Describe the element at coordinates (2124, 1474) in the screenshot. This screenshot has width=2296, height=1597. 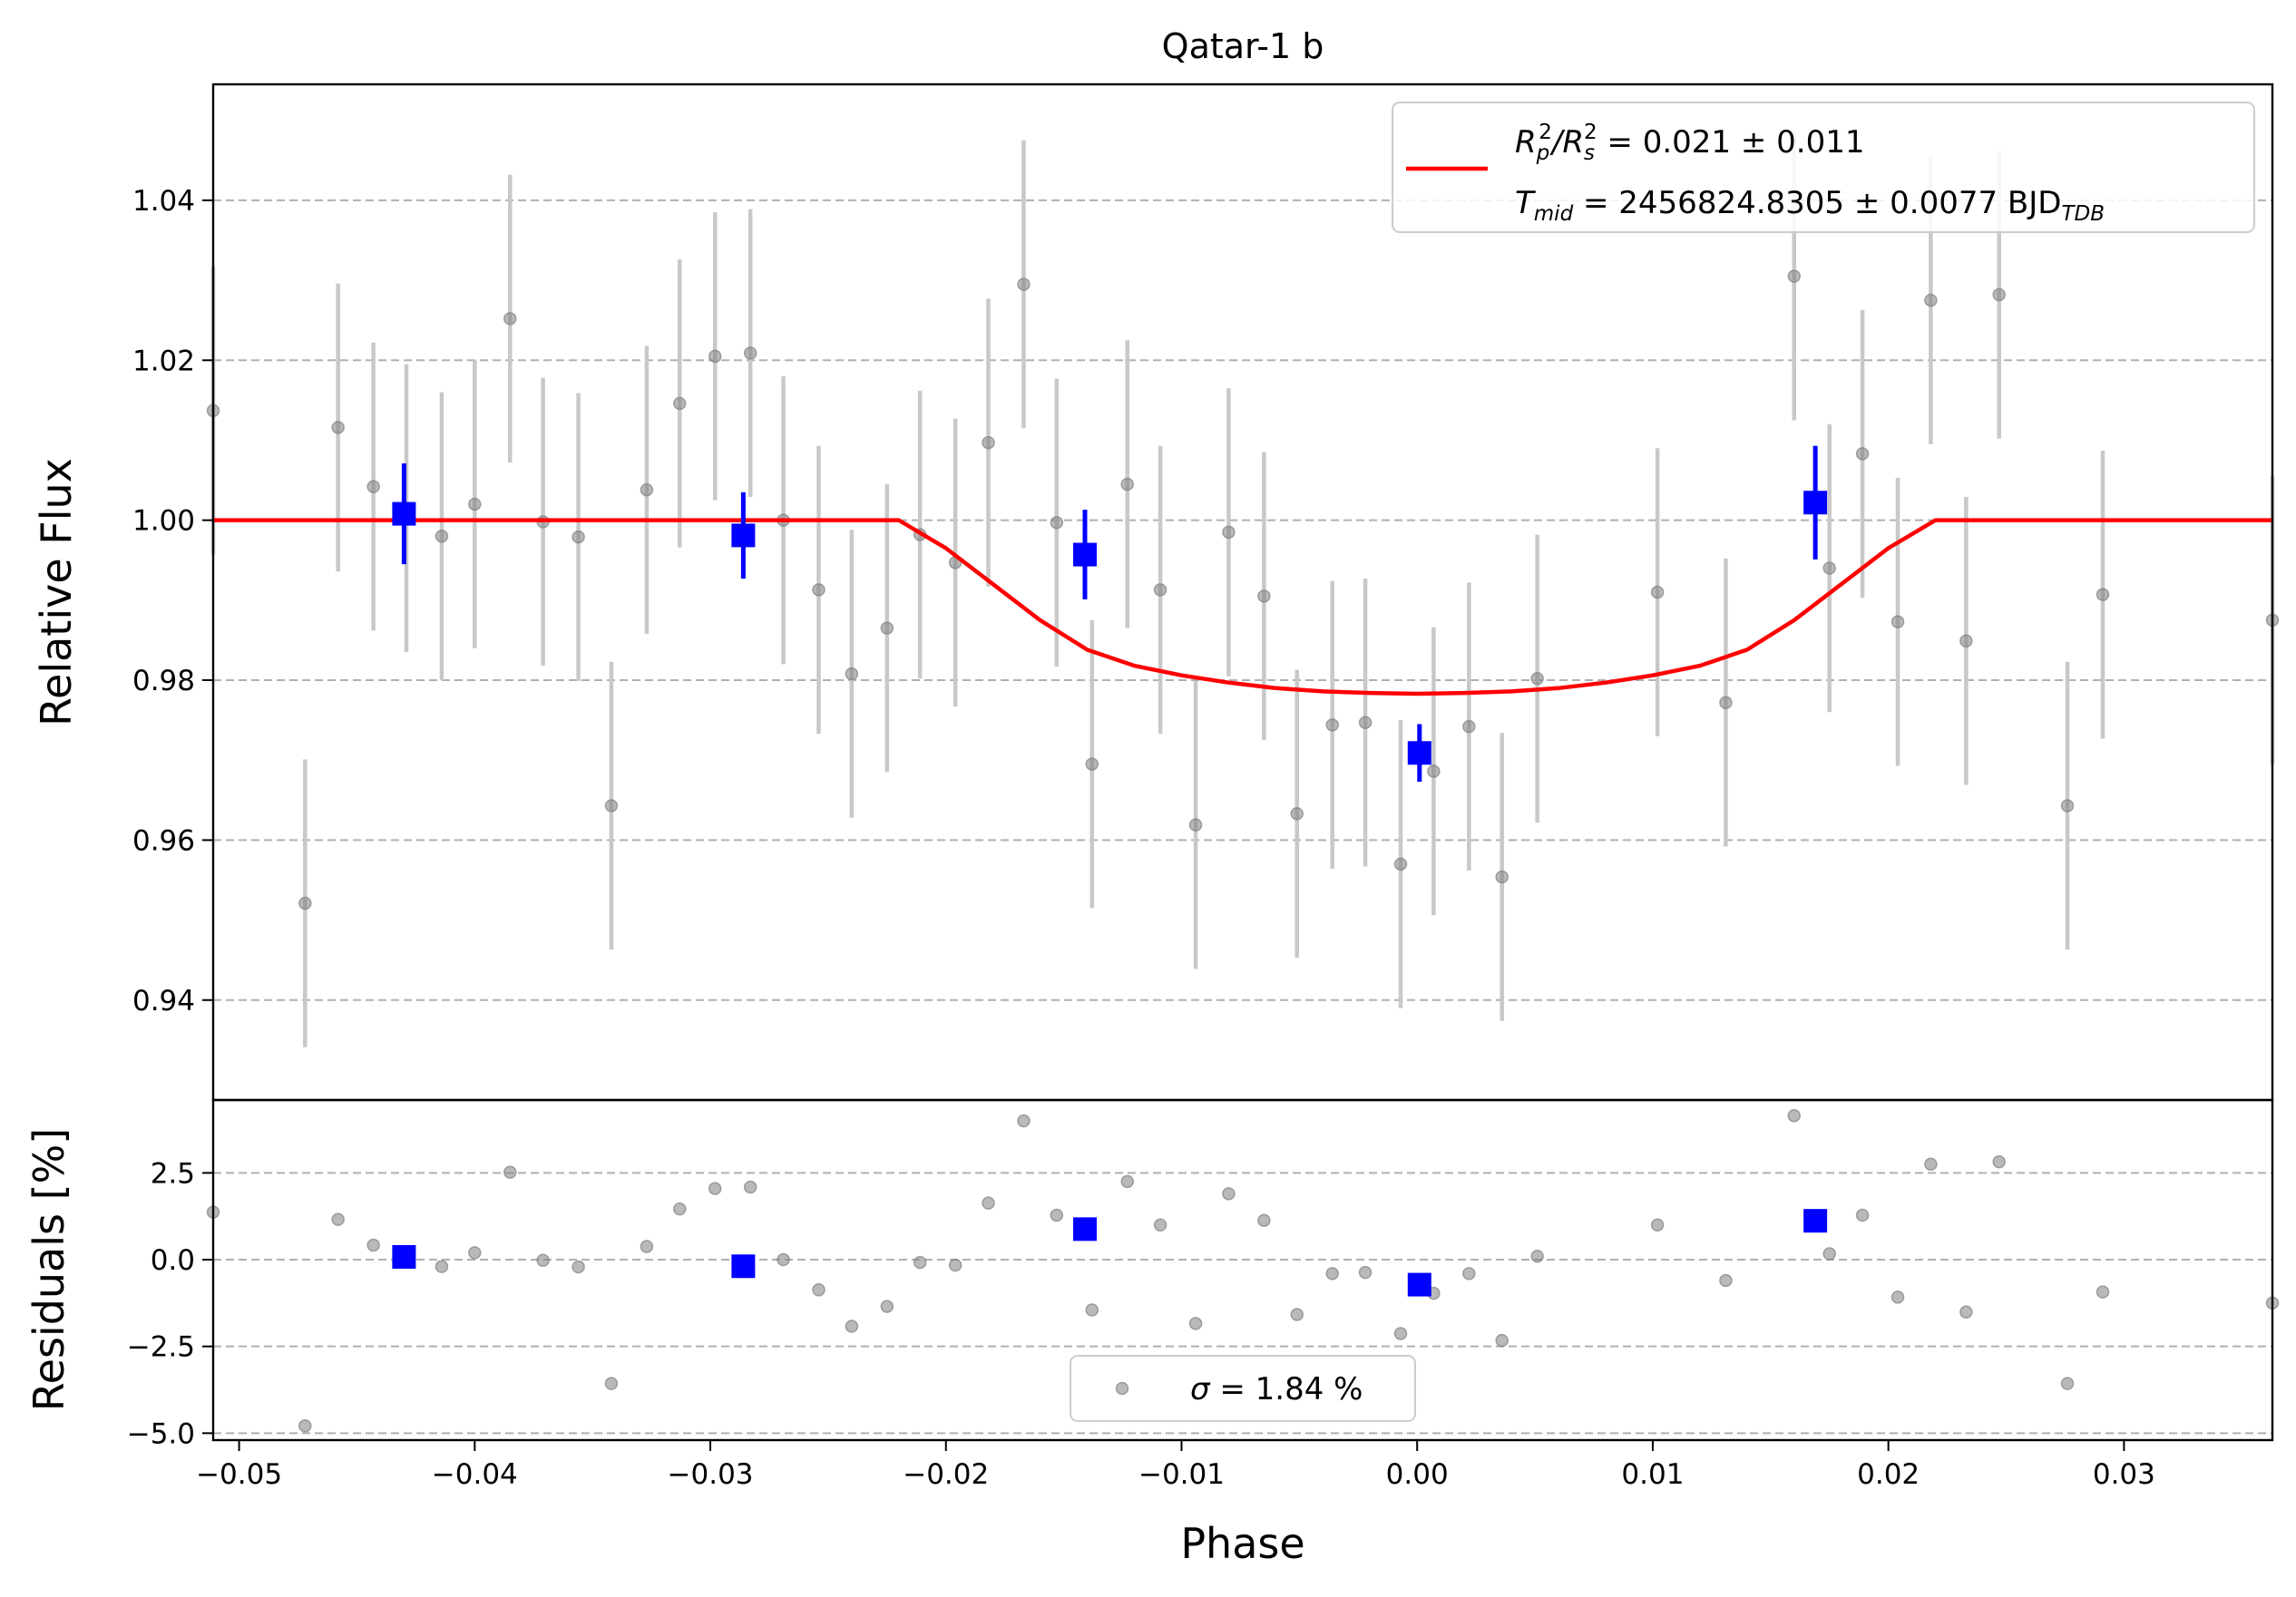
I see `x-tick-label: 0.03` at that location.